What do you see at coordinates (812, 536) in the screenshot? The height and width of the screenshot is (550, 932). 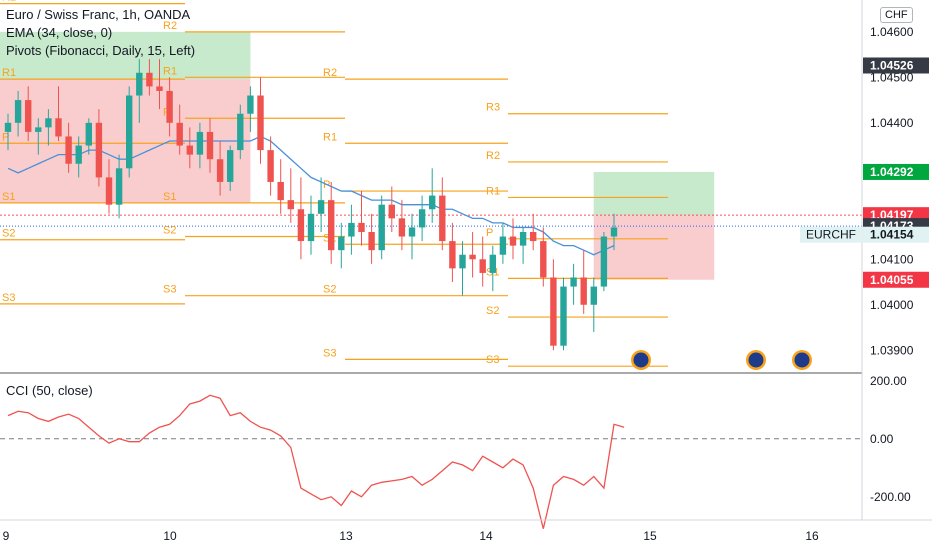 I see `time-tick-label: 16` at bounding box center [812, 536].